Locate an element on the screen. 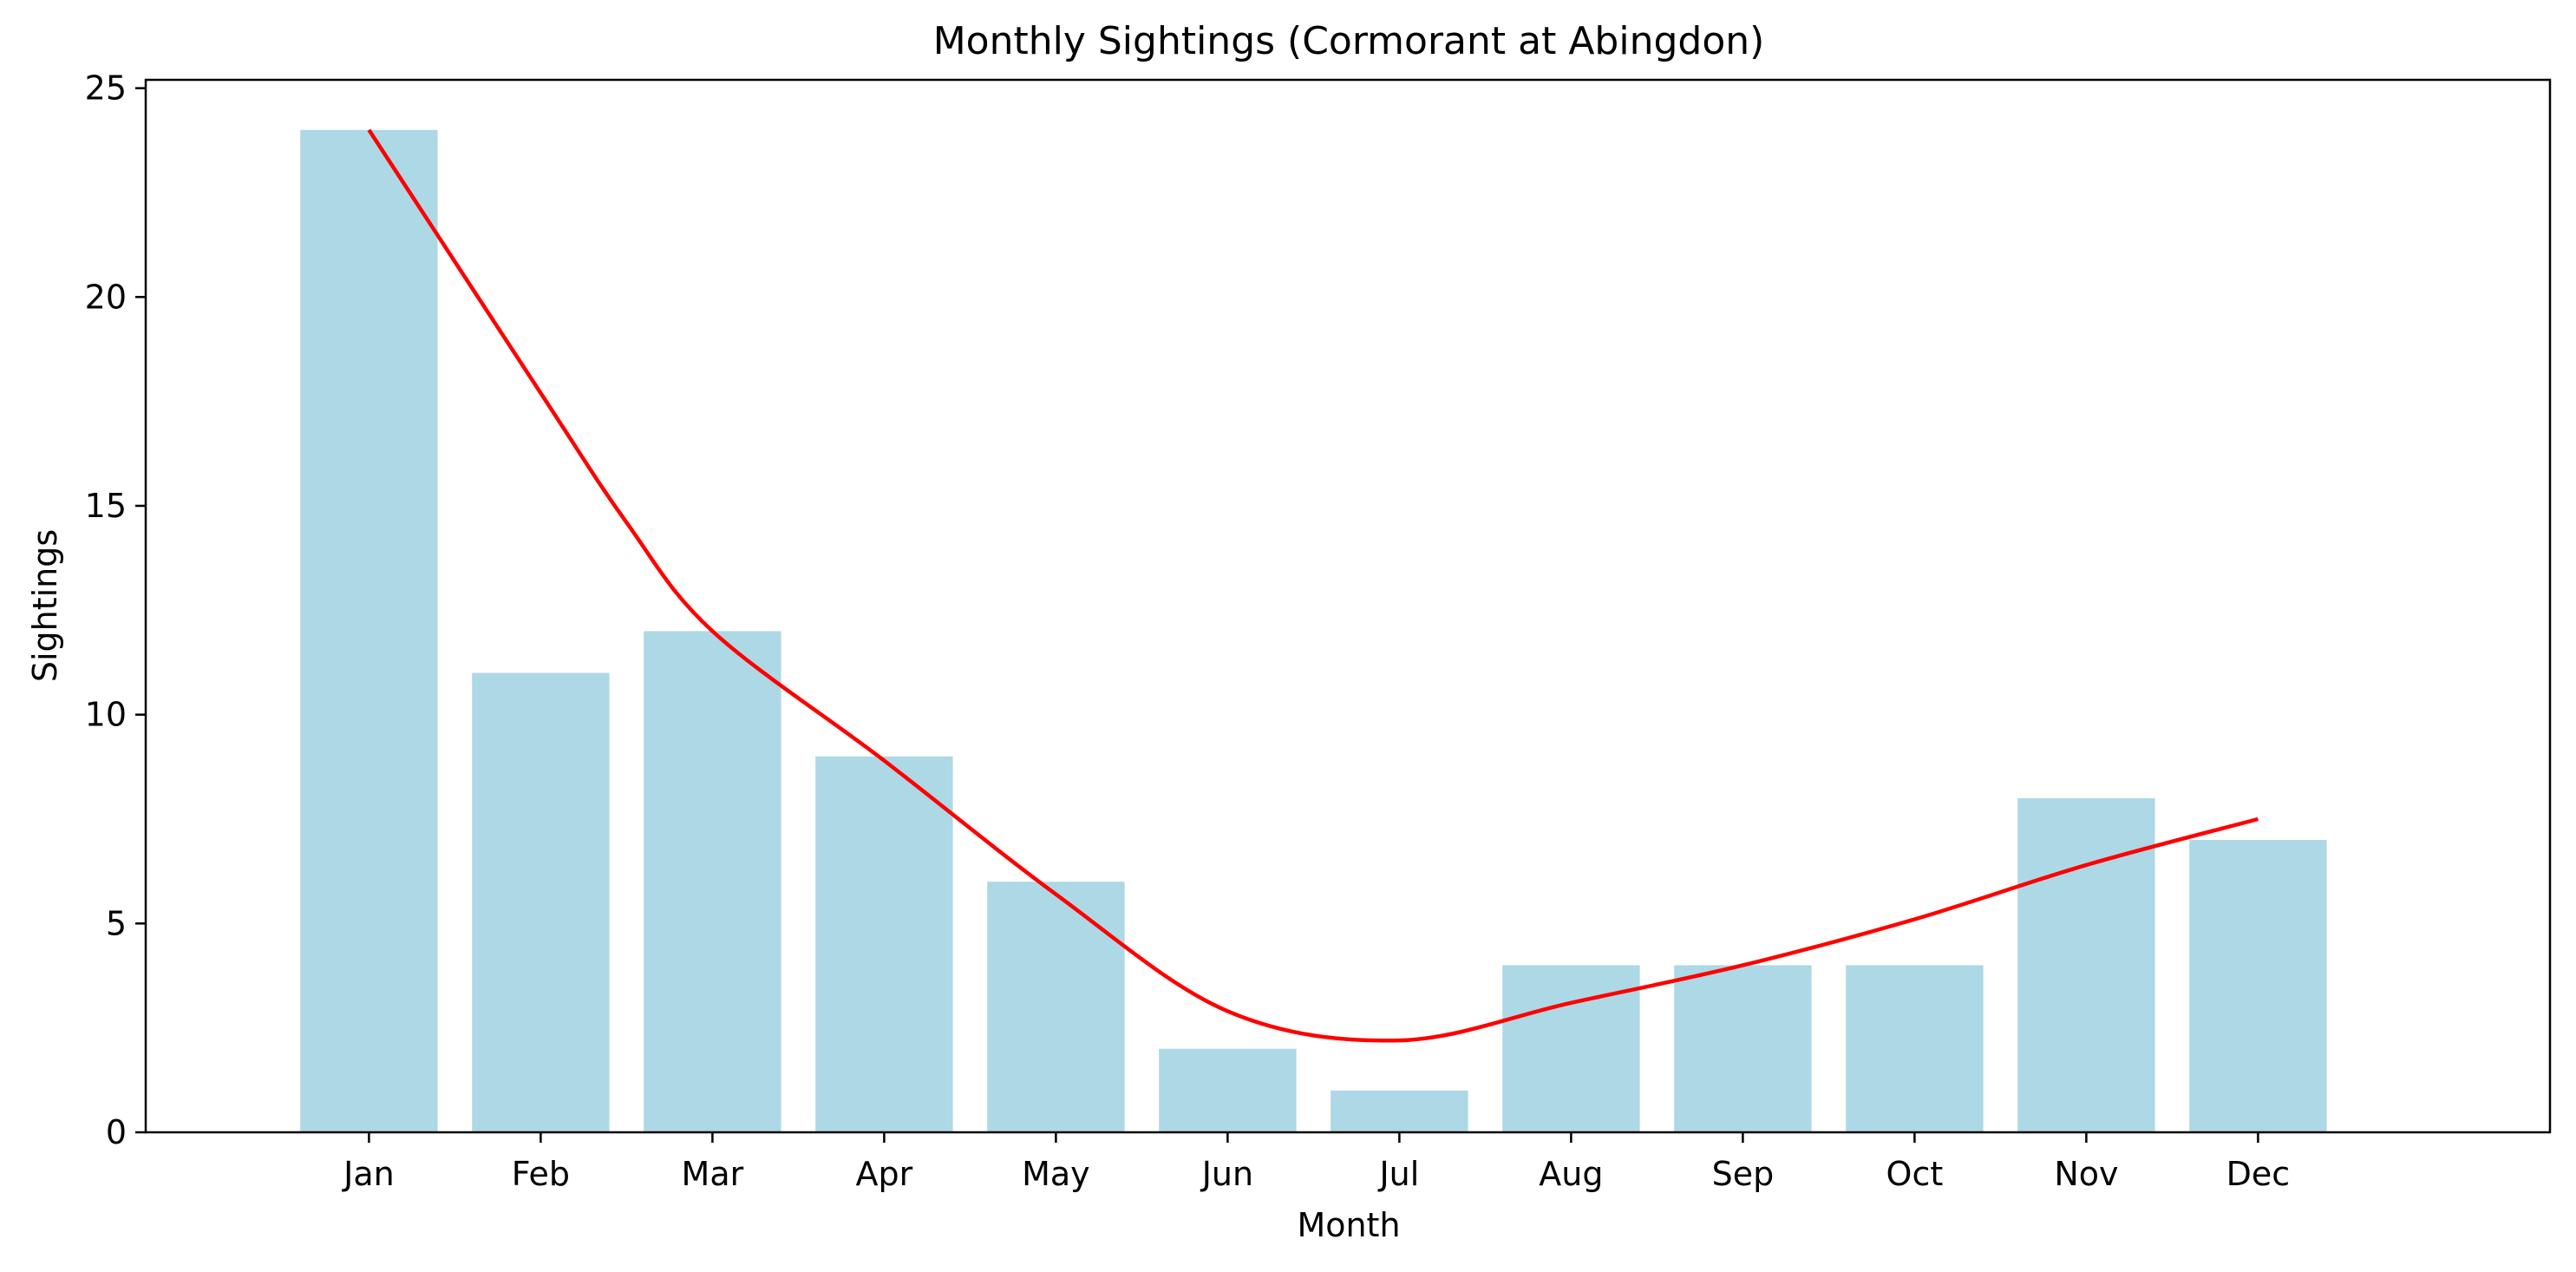 The height and width of the screenshot is (1272, 2576). x-tick-label-jun: Jun is located at coordinates (1226, 1174).